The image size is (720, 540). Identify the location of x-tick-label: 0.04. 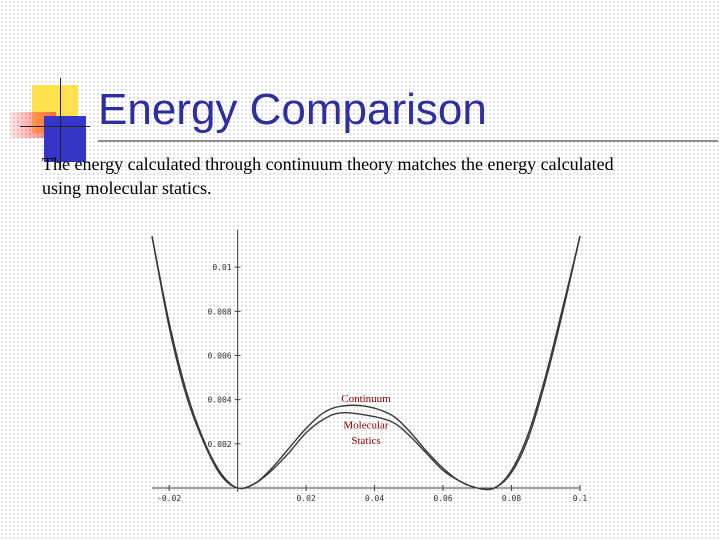
(374, 498).